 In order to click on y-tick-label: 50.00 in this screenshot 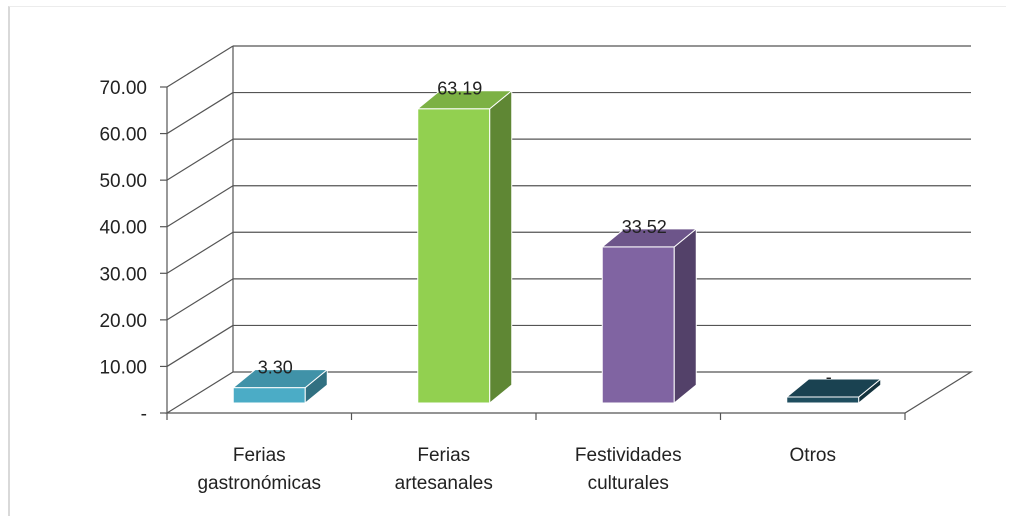, I will do `click(123, 181)`.